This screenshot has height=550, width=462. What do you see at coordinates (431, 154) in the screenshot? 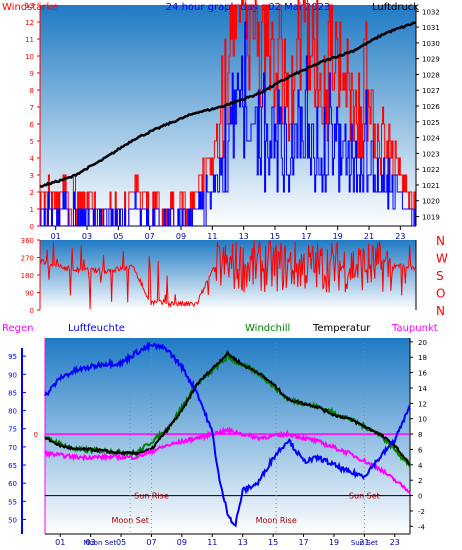
I see `pressure-tick-label: 1023` at bounding box center [431, 154].